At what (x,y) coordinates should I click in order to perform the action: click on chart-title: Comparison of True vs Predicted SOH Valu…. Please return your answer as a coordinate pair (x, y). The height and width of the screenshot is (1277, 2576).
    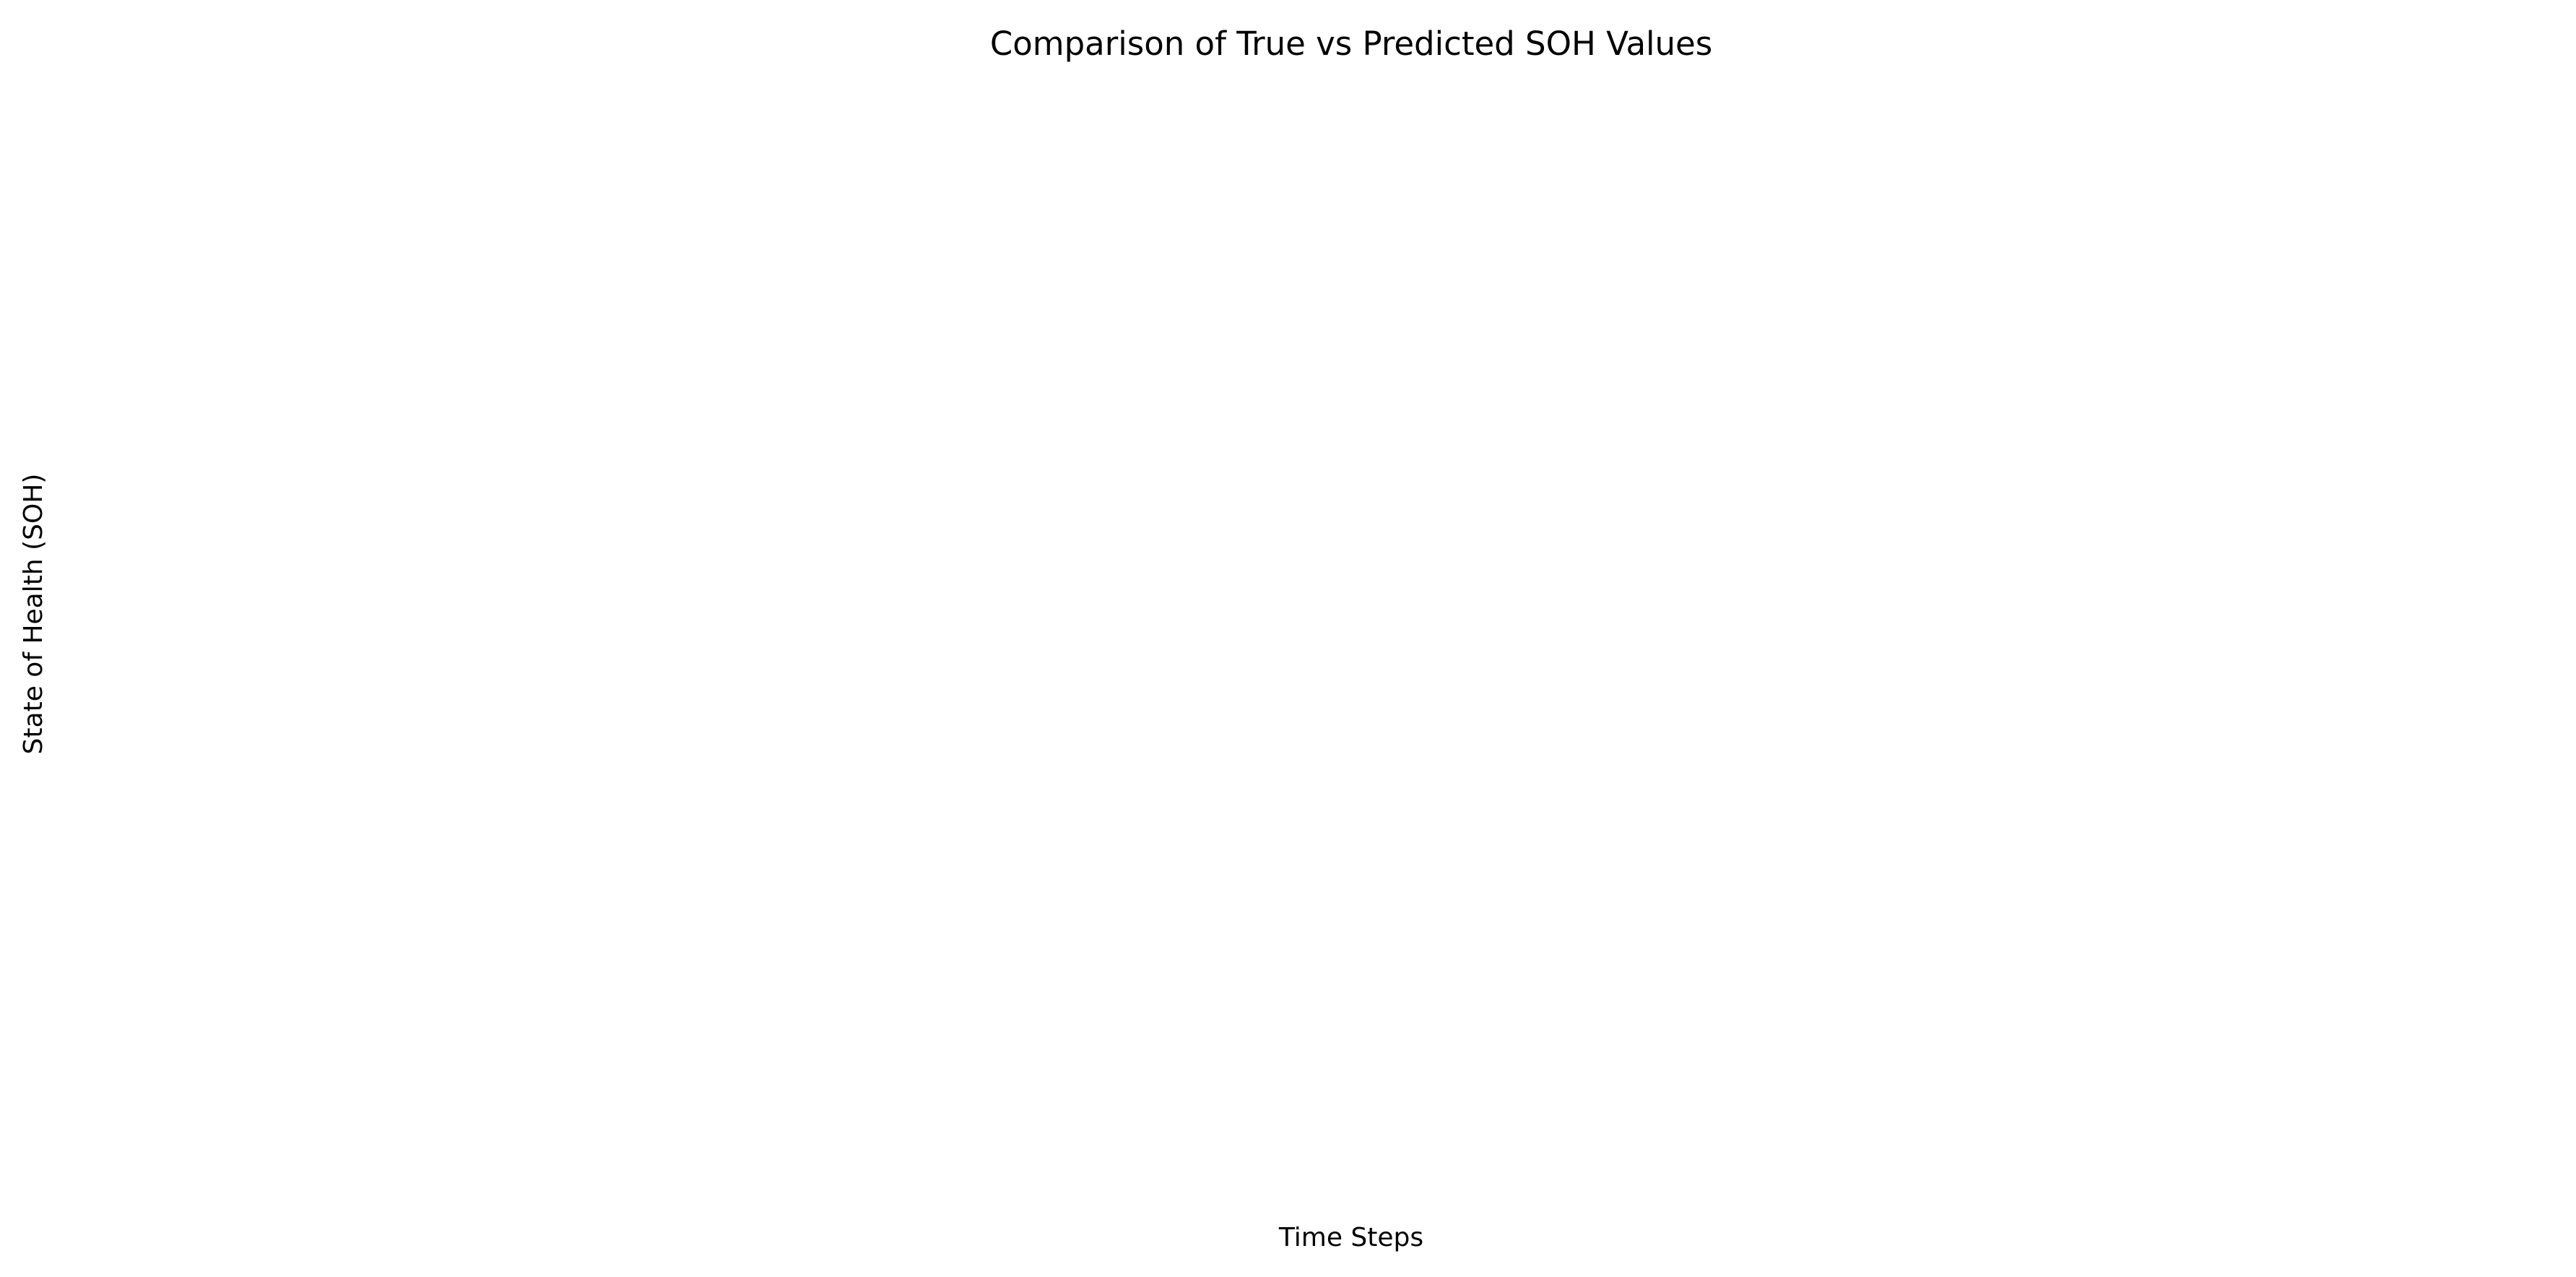
    Looking at the image, I should click on (1351, 44).